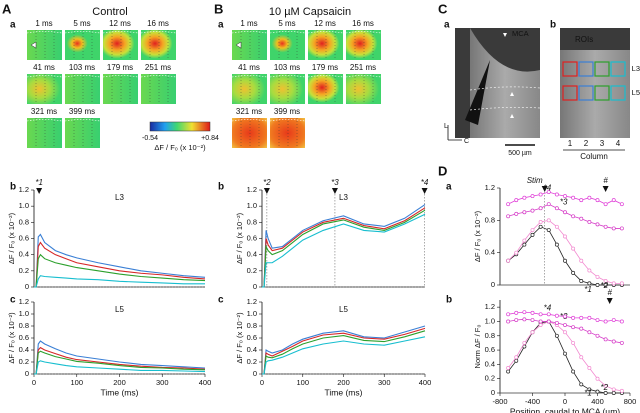 This screenshot has height=413, width=640. What do you see at coordinates (499, 401) in the screenshot?
I see `x-tick-label: -800` at bounding box center [499, 401].